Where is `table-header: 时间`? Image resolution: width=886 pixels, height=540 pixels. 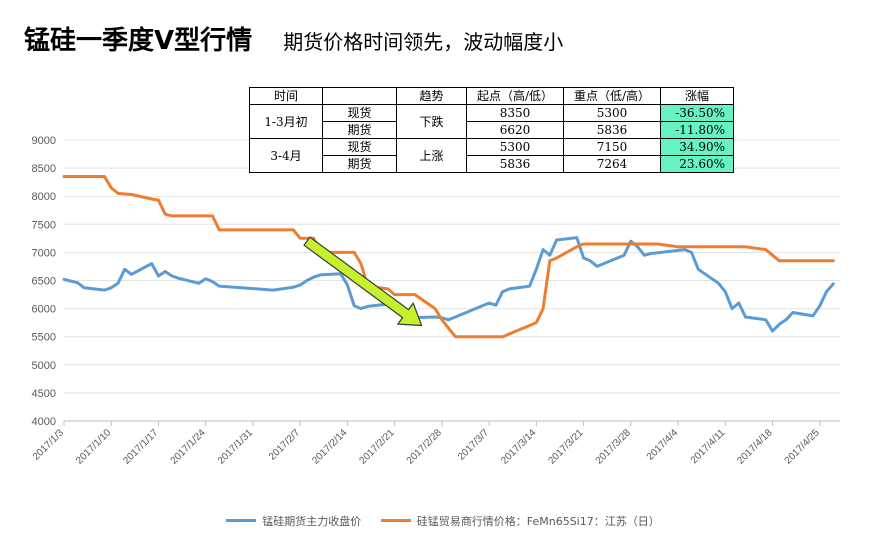 table-header: 时间 is located at coordinates (286, 96).